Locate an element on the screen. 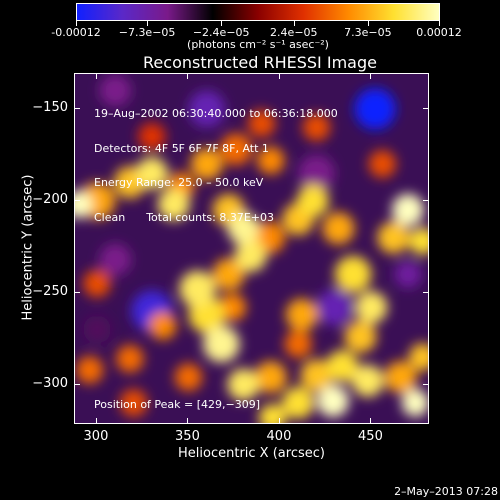 This screenshot has height=500, width=500. page-title: Reconstructed RHESSI Image is located at coordinates (260, 62).